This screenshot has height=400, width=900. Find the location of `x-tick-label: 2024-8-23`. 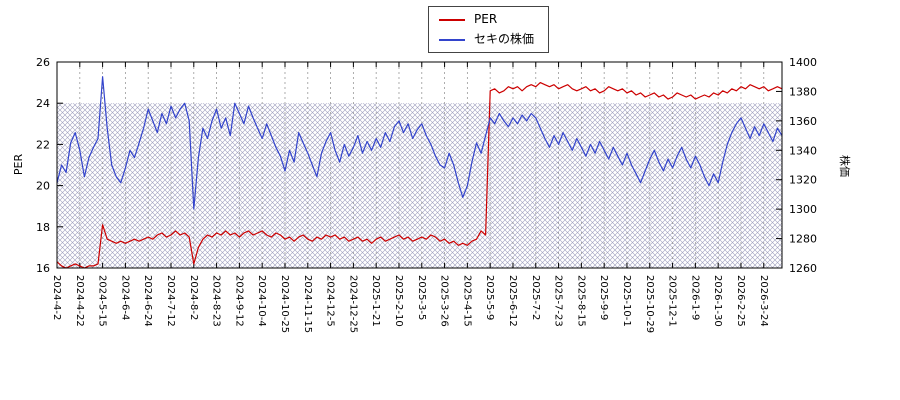

x-tick-label: 2024-8-23 is located at coordinates (216, 301).